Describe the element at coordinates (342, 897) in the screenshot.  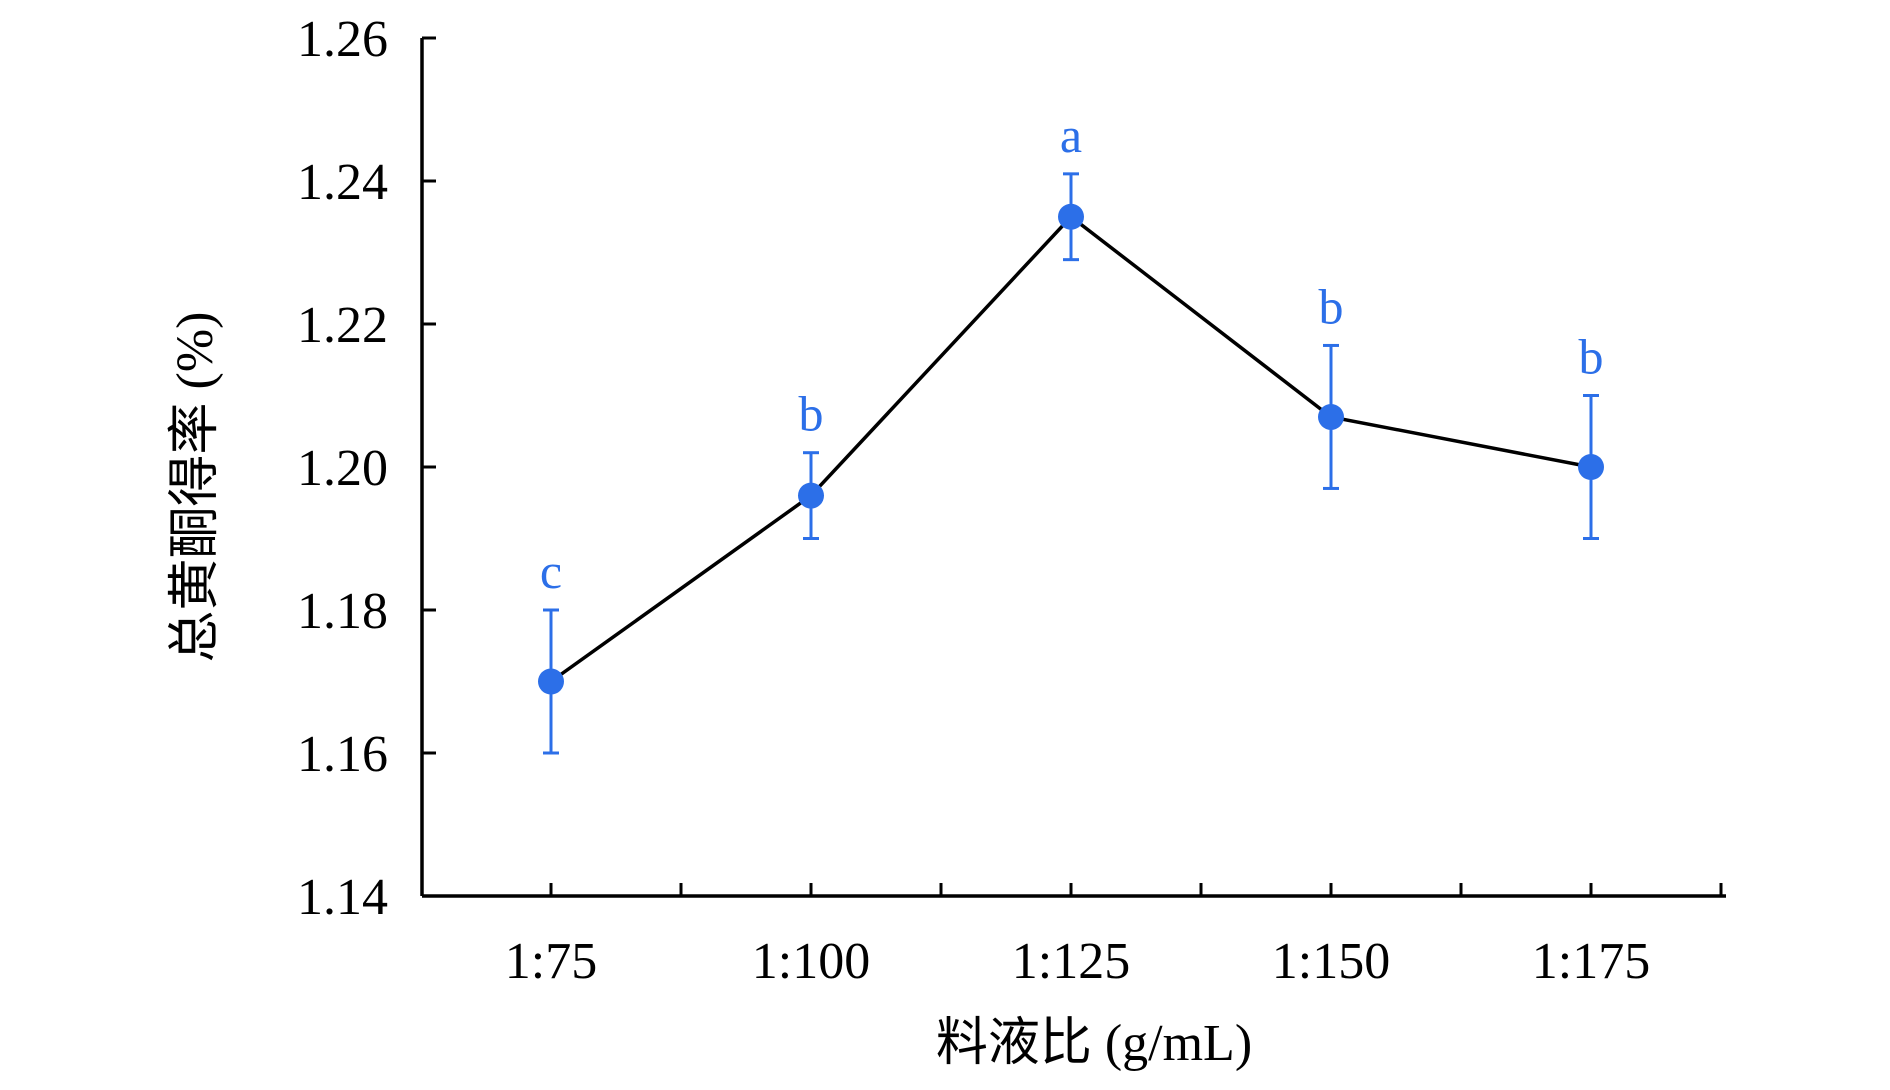
I see `y-tick-label: 1.14` at that location.